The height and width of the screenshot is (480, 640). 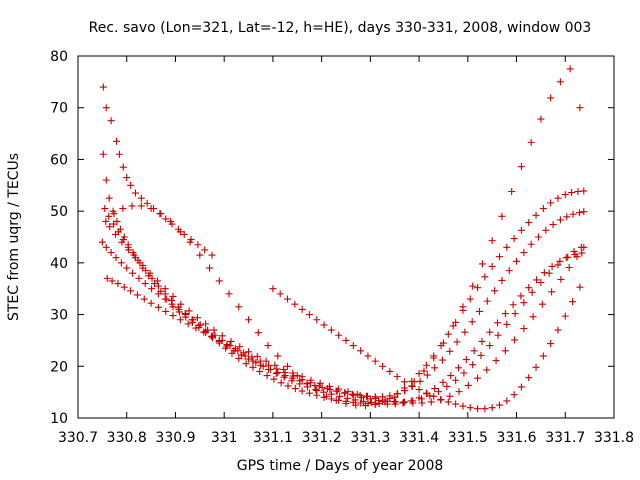 I want to click on y-tick-label: 30, so click(x=59, y=316).